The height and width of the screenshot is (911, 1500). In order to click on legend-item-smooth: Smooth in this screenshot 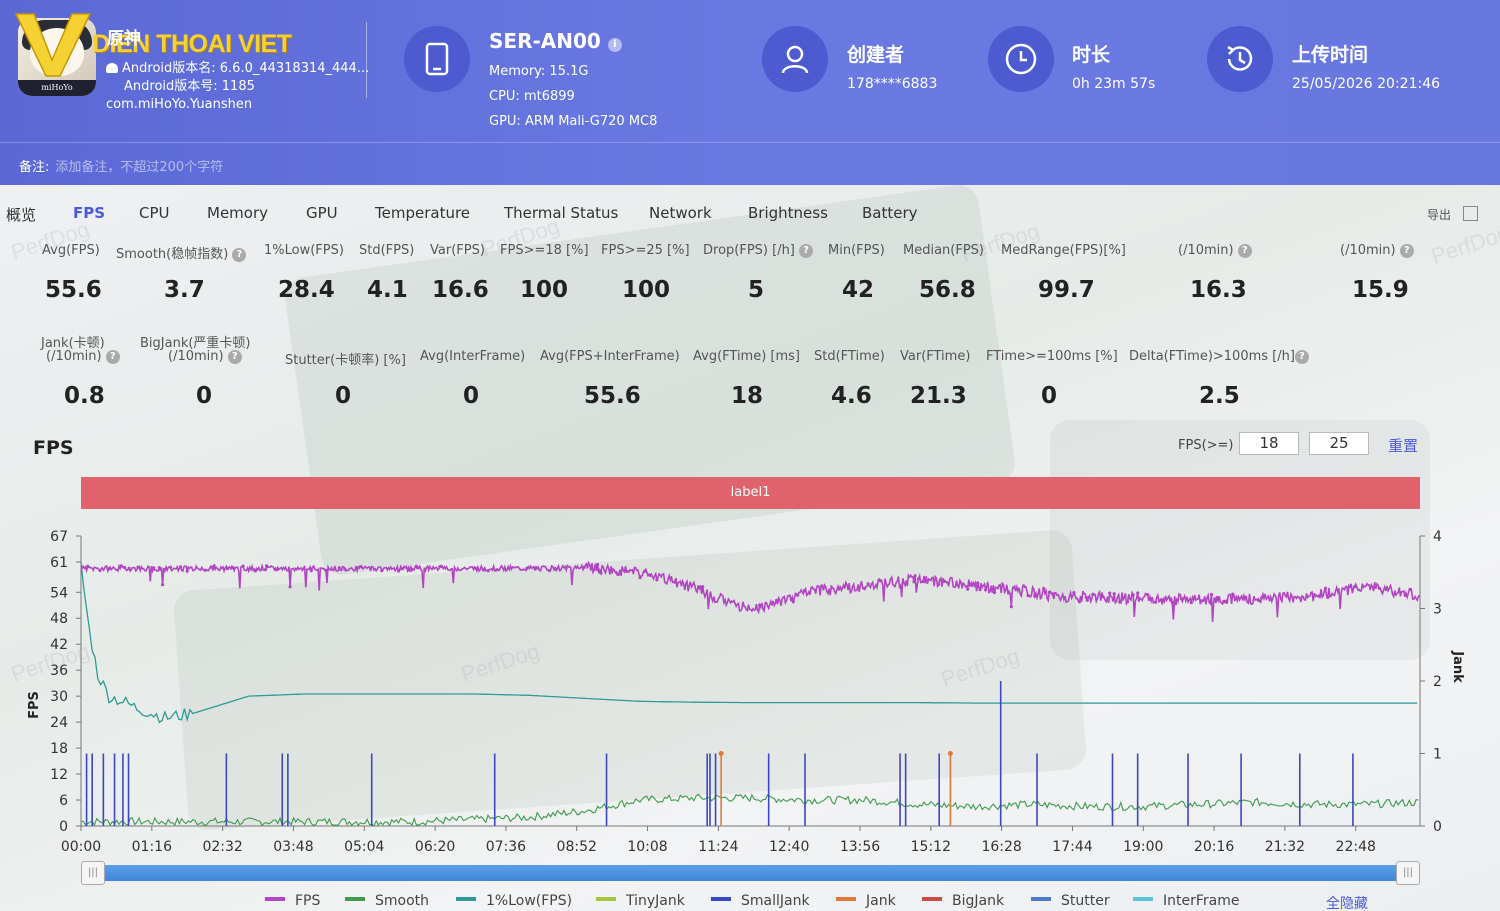, I will do `click(387, 901)`.